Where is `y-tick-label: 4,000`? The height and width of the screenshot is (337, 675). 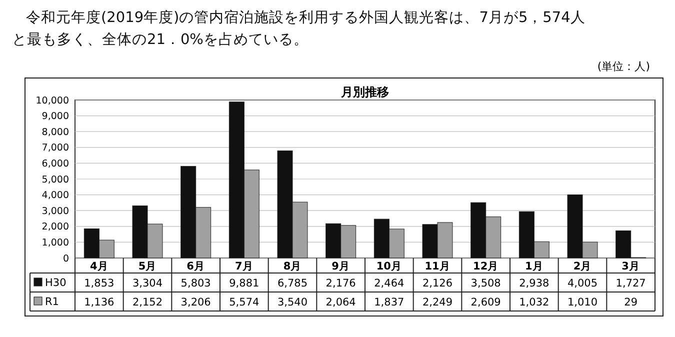
y-tick-label: 4,000 is located at coordinates (55, 196).